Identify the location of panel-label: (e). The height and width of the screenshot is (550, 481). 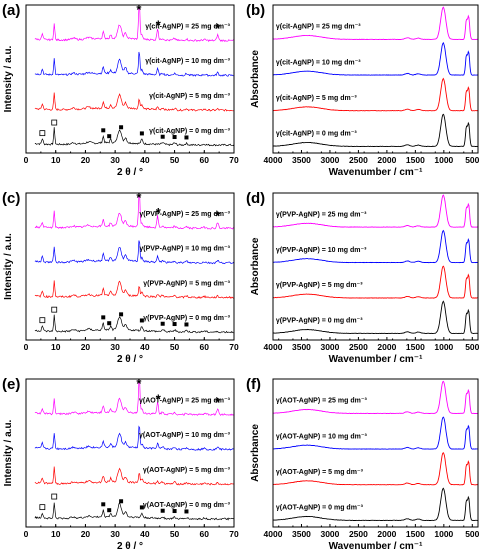
(11, 384).